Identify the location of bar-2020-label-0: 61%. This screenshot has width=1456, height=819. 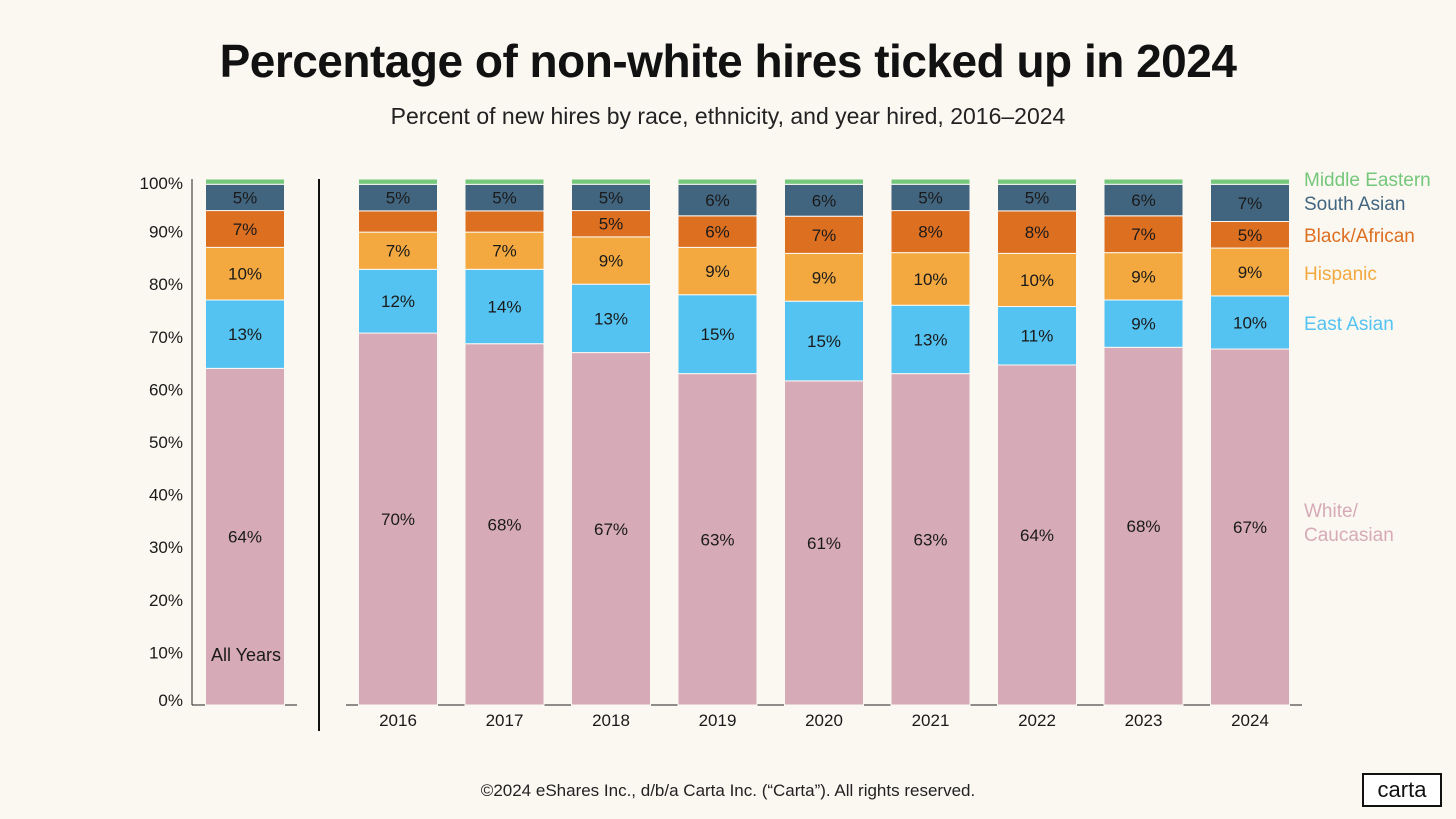
(824, 543).